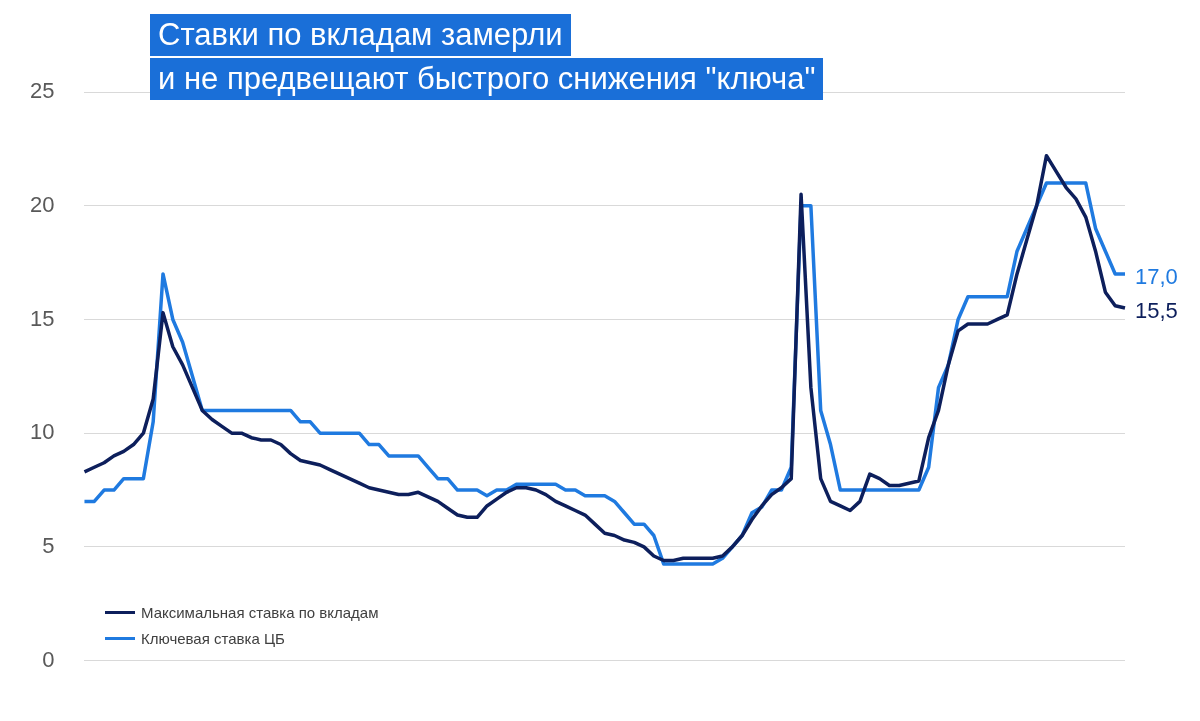 The height and width of the screenshot is (721, 1200). I want to click on y-tick-label: 0, so click(48, 659).